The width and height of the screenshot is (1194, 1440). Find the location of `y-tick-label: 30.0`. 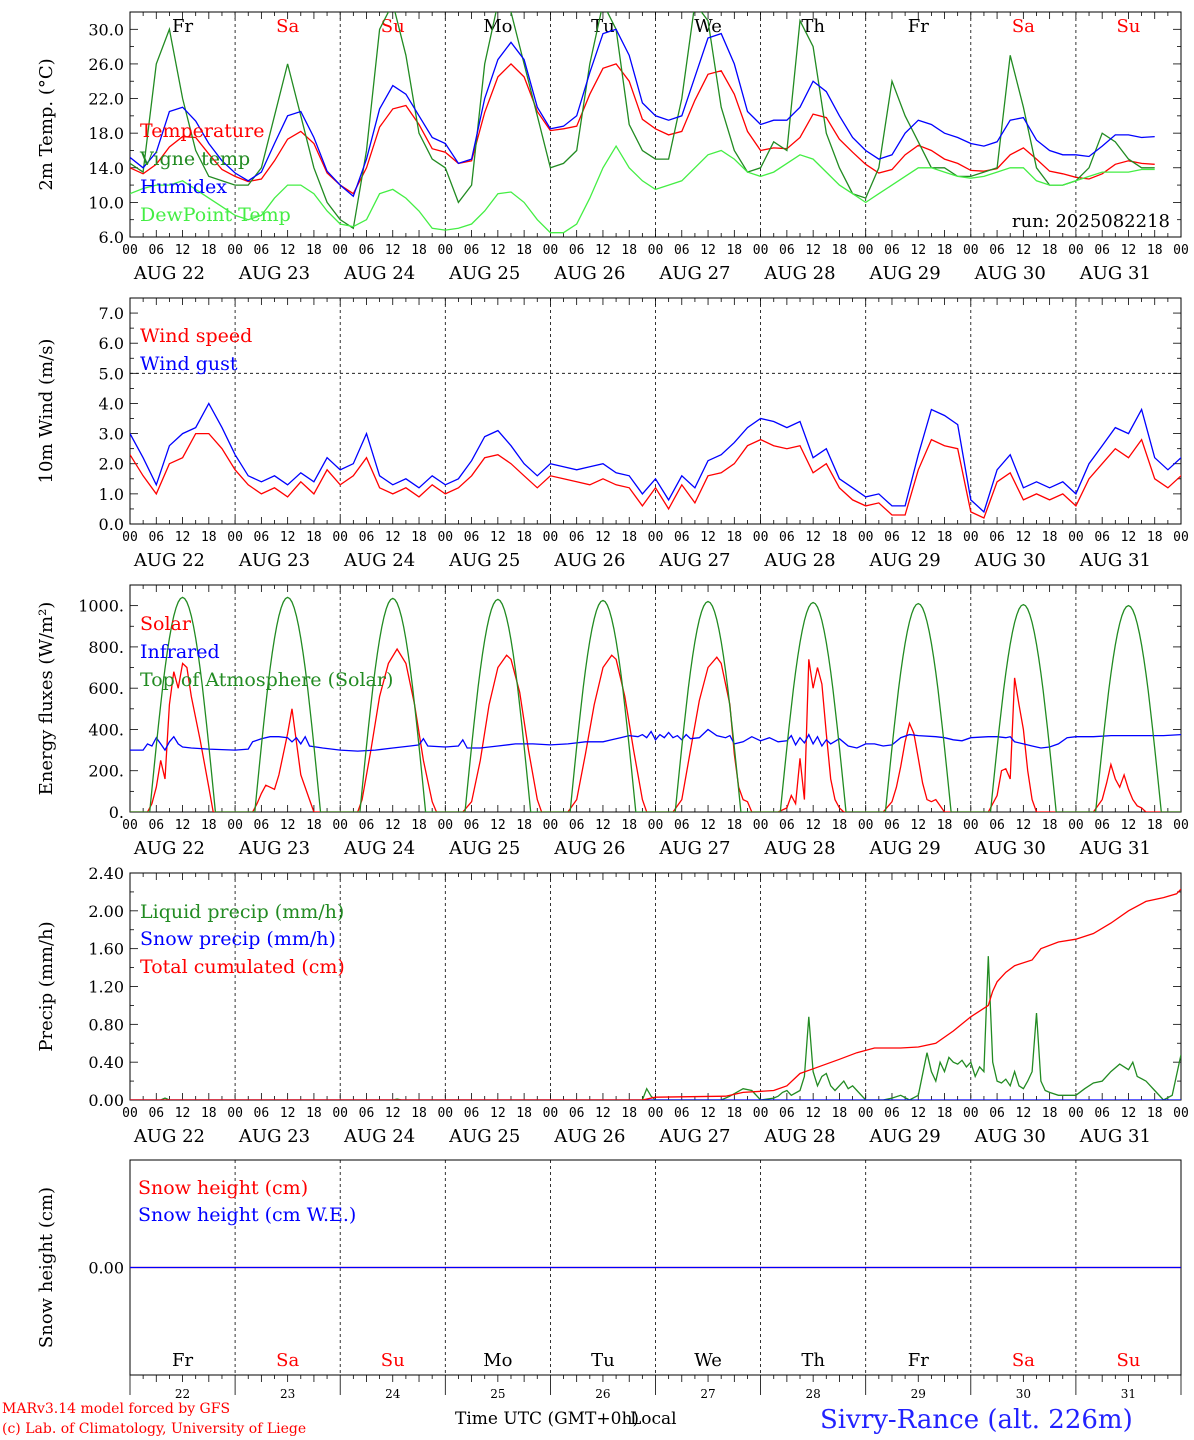

y-tick-label: 30.0 is located at coordinates (106, 29).